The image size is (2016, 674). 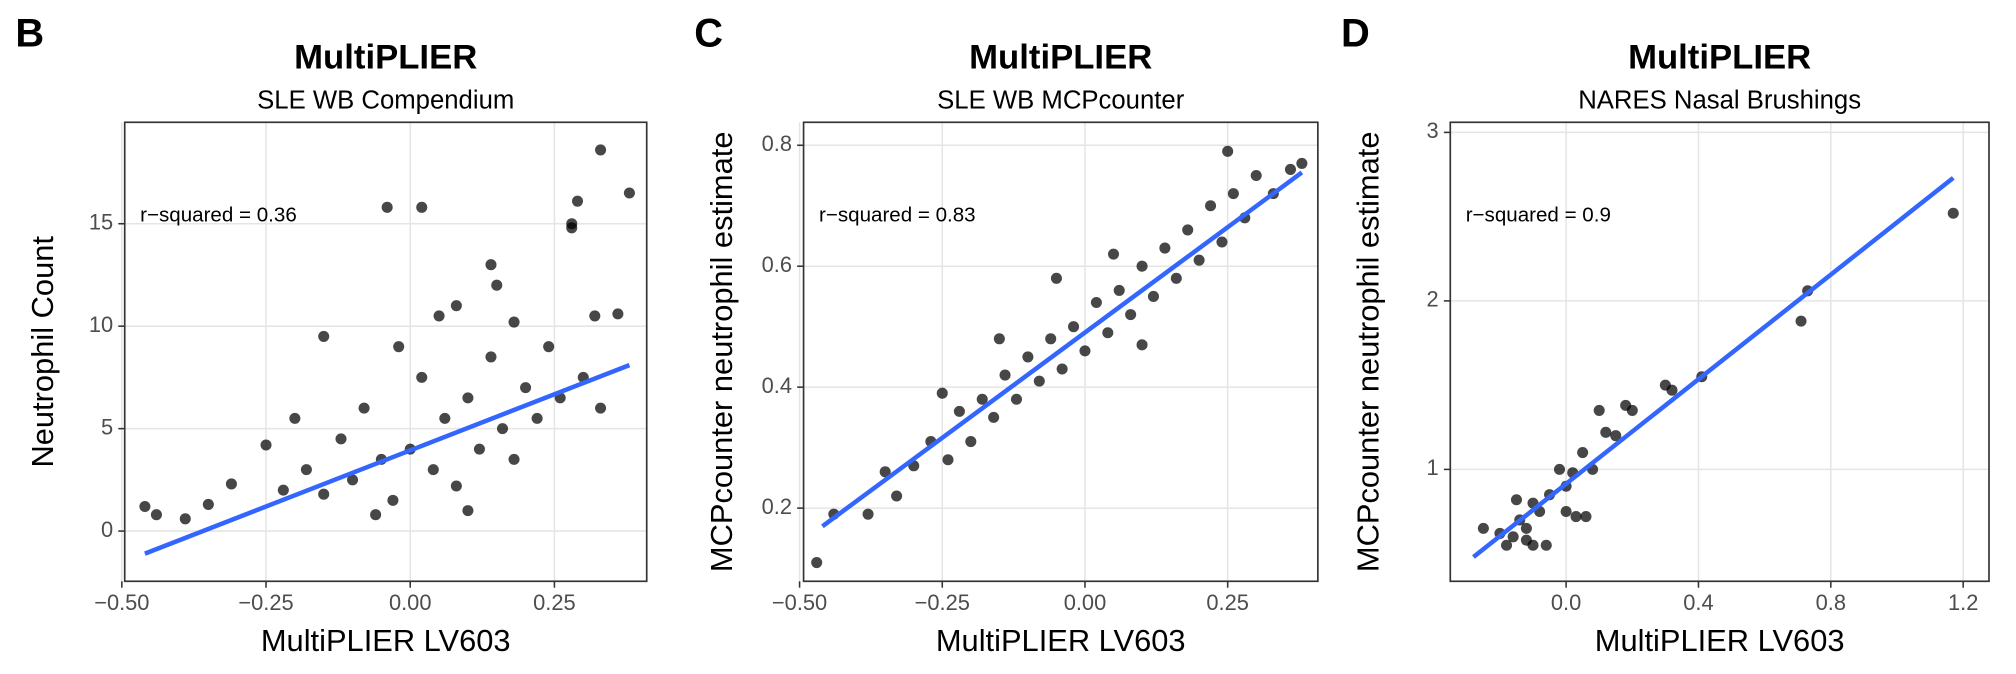 I want to click on y-axis-label: Neutrophil Count, so click(x=42, y=352).